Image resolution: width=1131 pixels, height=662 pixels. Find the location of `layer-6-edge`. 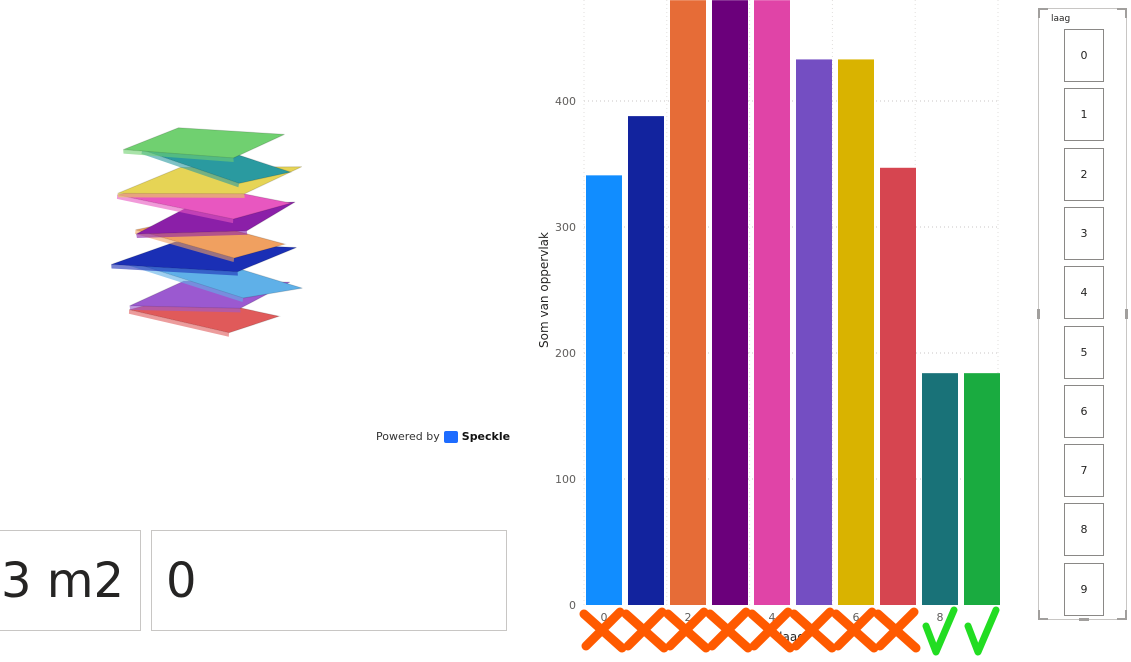

layer-6-edge is located at coordinates (175, 209).